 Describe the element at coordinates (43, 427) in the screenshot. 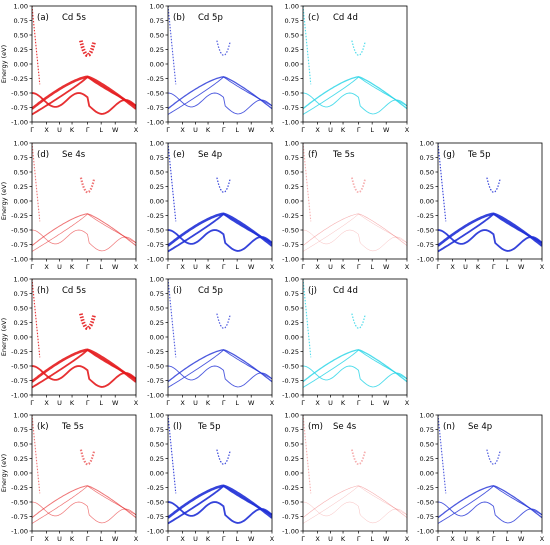

I see `panel-label: (k)` at that location.